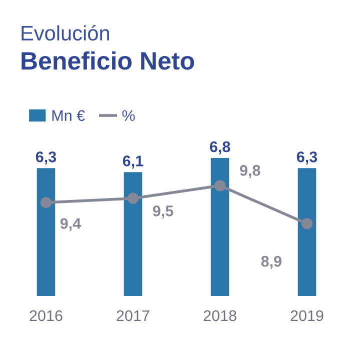 The width and height of the screenshot is (354, 338). Describe the element at coordinates (65, 33) in the screenshot. I see `chart-title: Evolución` at that location.